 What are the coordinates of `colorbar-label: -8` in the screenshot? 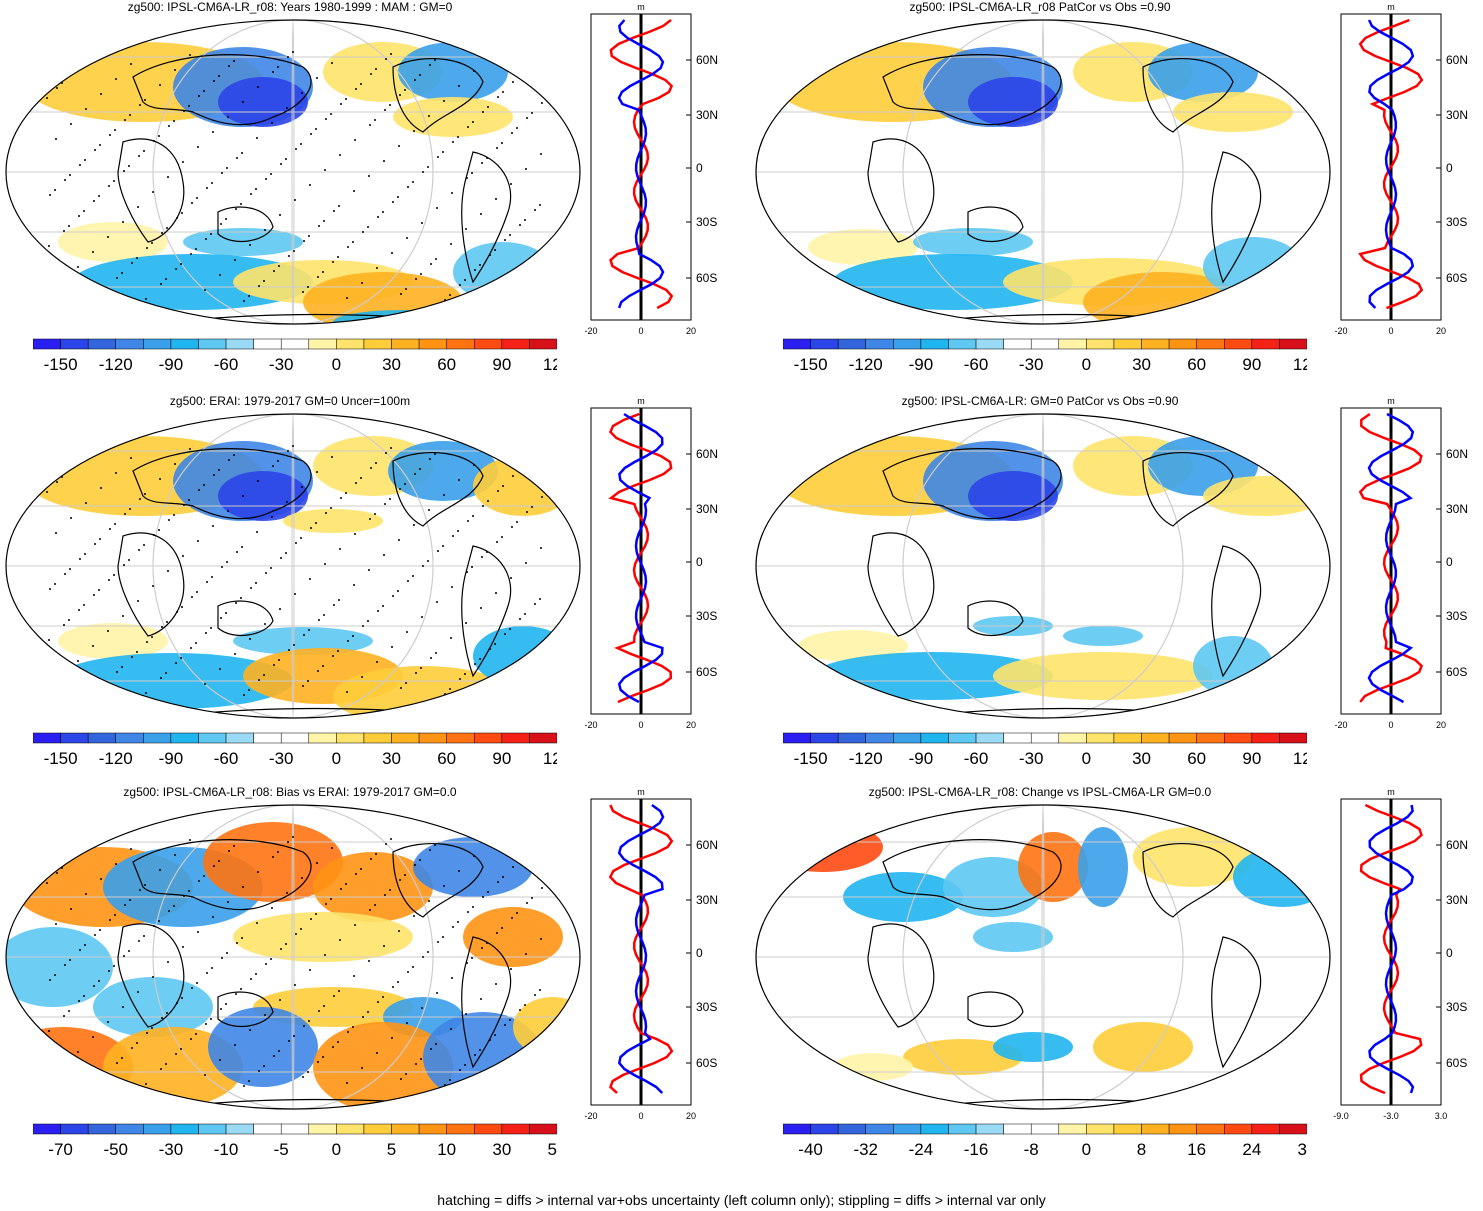 It's located at (1031, 1149).